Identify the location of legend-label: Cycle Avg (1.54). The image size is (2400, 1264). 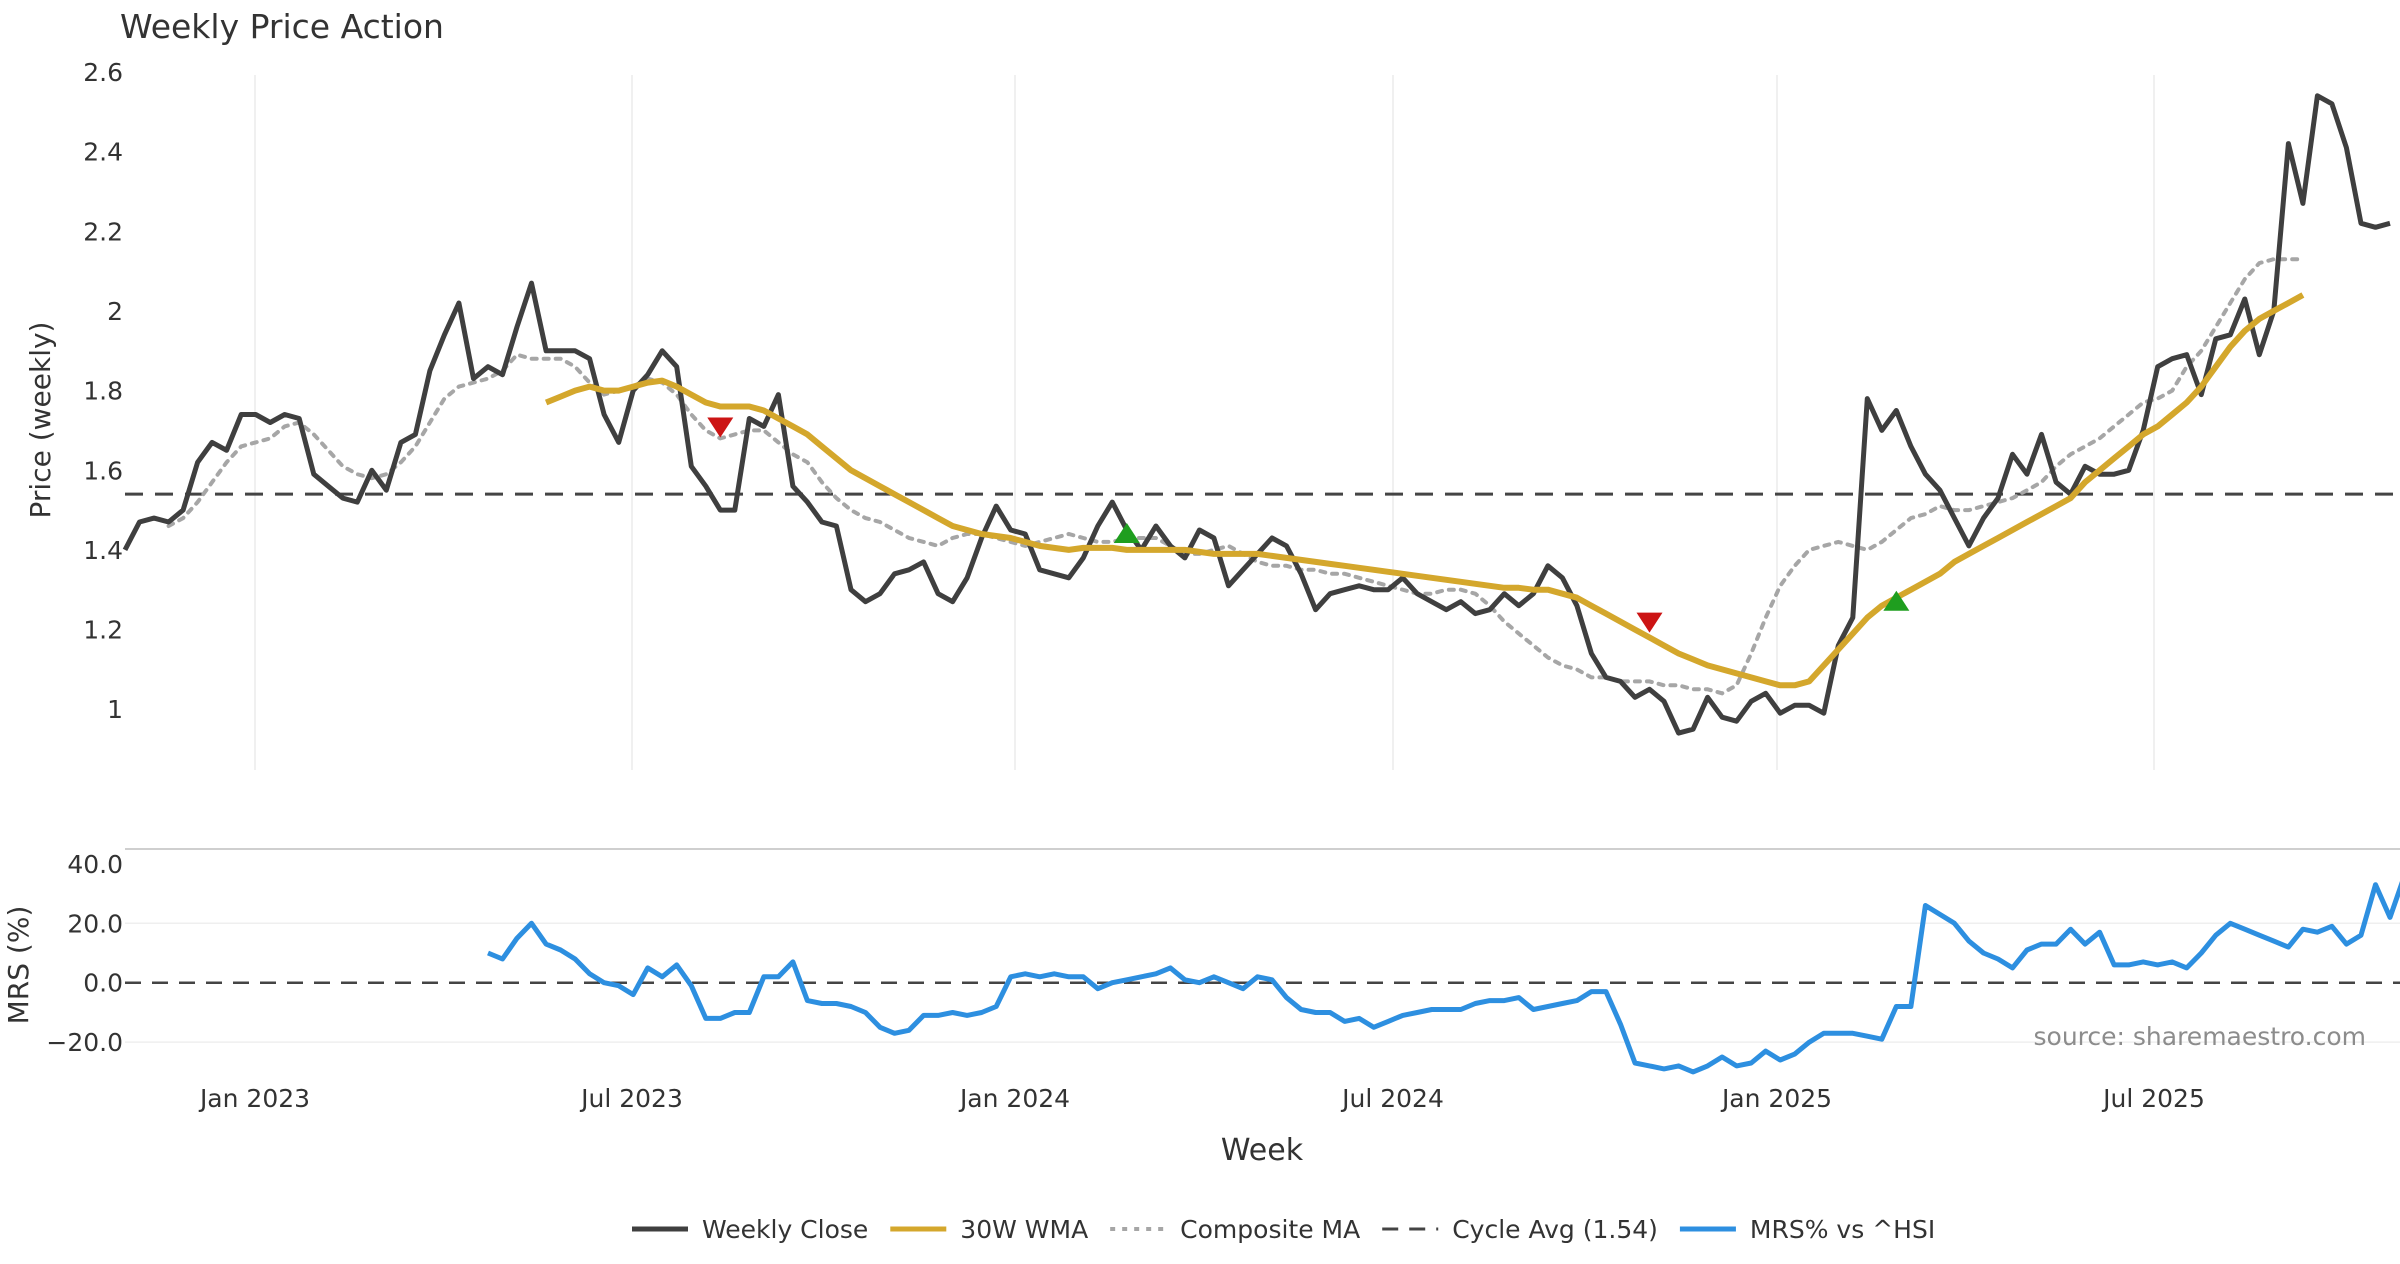
(1555, 1229).